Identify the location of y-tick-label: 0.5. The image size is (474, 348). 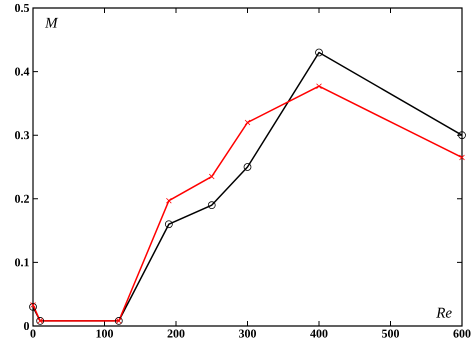
(22, 8).